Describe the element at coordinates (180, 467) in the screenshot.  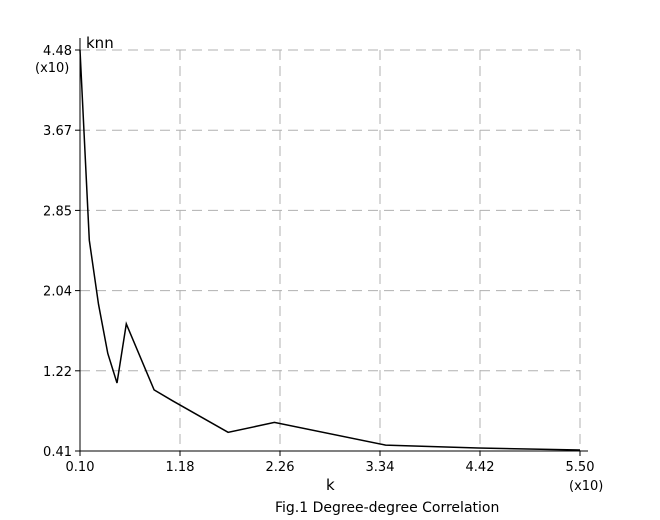
I see `x-tick-label: 1.18` at that location.